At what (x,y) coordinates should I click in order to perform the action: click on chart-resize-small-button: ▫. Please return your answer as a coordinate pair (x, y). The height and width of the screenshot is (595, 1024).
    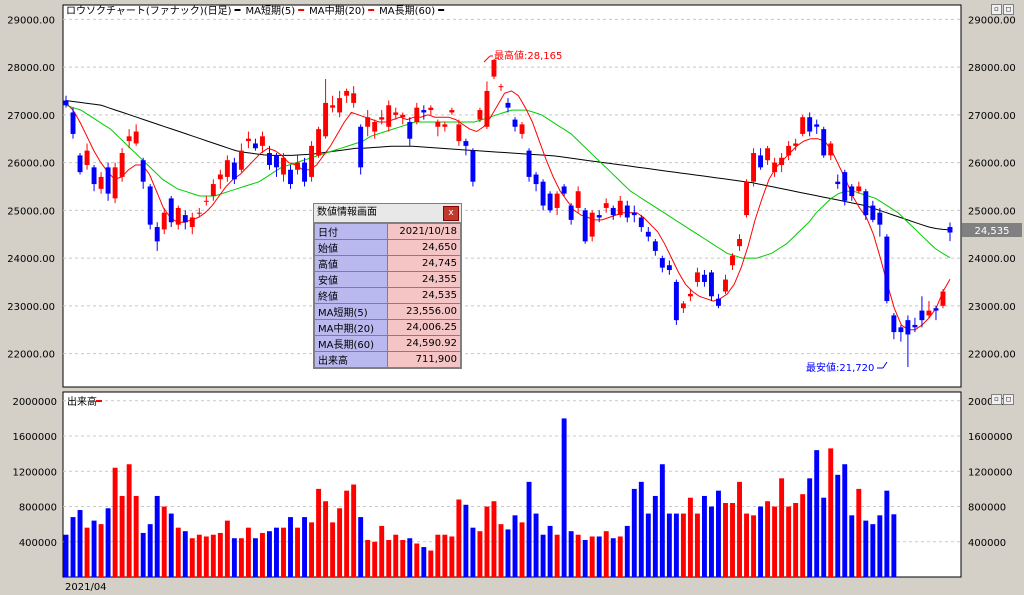
    Looking at the image, I should click on (996, 9).